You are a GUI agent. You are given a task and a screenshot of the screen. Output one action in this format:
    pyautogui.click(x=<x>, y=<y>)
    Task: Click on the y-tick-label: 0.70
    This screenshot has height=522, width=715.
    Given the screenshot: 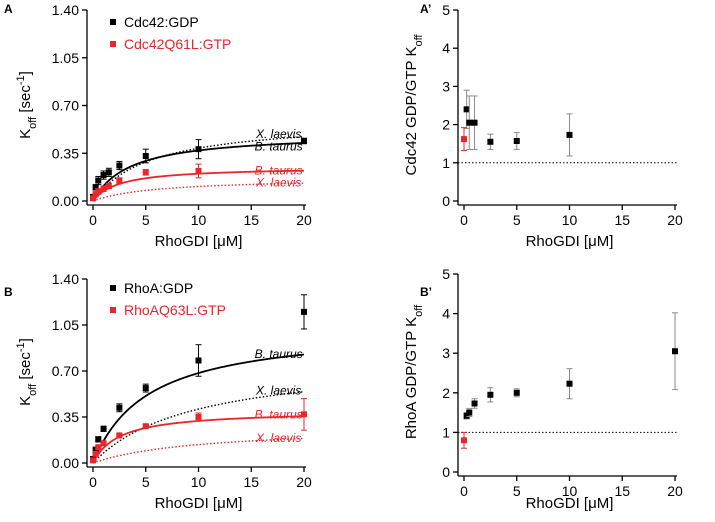 What is the action you would take?
    pyautogui.click(x=65, y=106)
    